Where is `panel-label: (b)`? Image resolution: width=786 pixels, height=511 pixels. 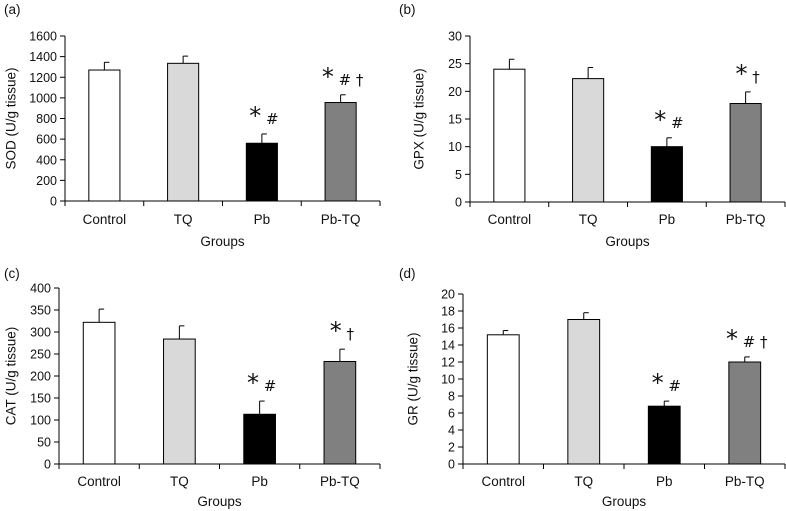 panel-label: (b) is located at coordinates (407, 9).